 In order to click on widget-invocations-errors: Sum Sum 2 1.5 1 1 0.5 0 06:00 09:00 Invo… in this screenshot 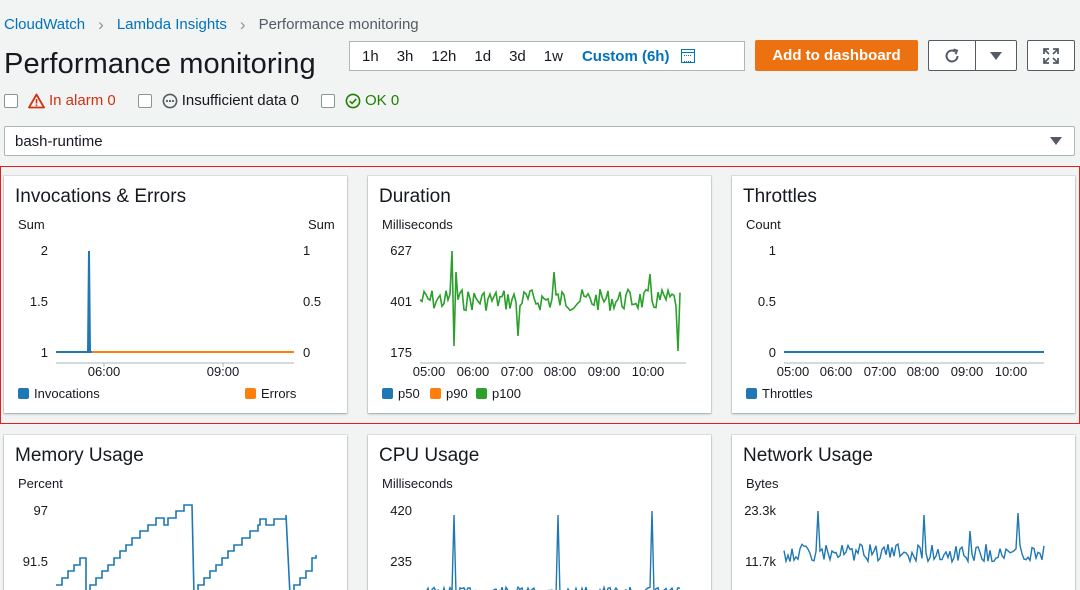, I will do `click(175, 294)`.